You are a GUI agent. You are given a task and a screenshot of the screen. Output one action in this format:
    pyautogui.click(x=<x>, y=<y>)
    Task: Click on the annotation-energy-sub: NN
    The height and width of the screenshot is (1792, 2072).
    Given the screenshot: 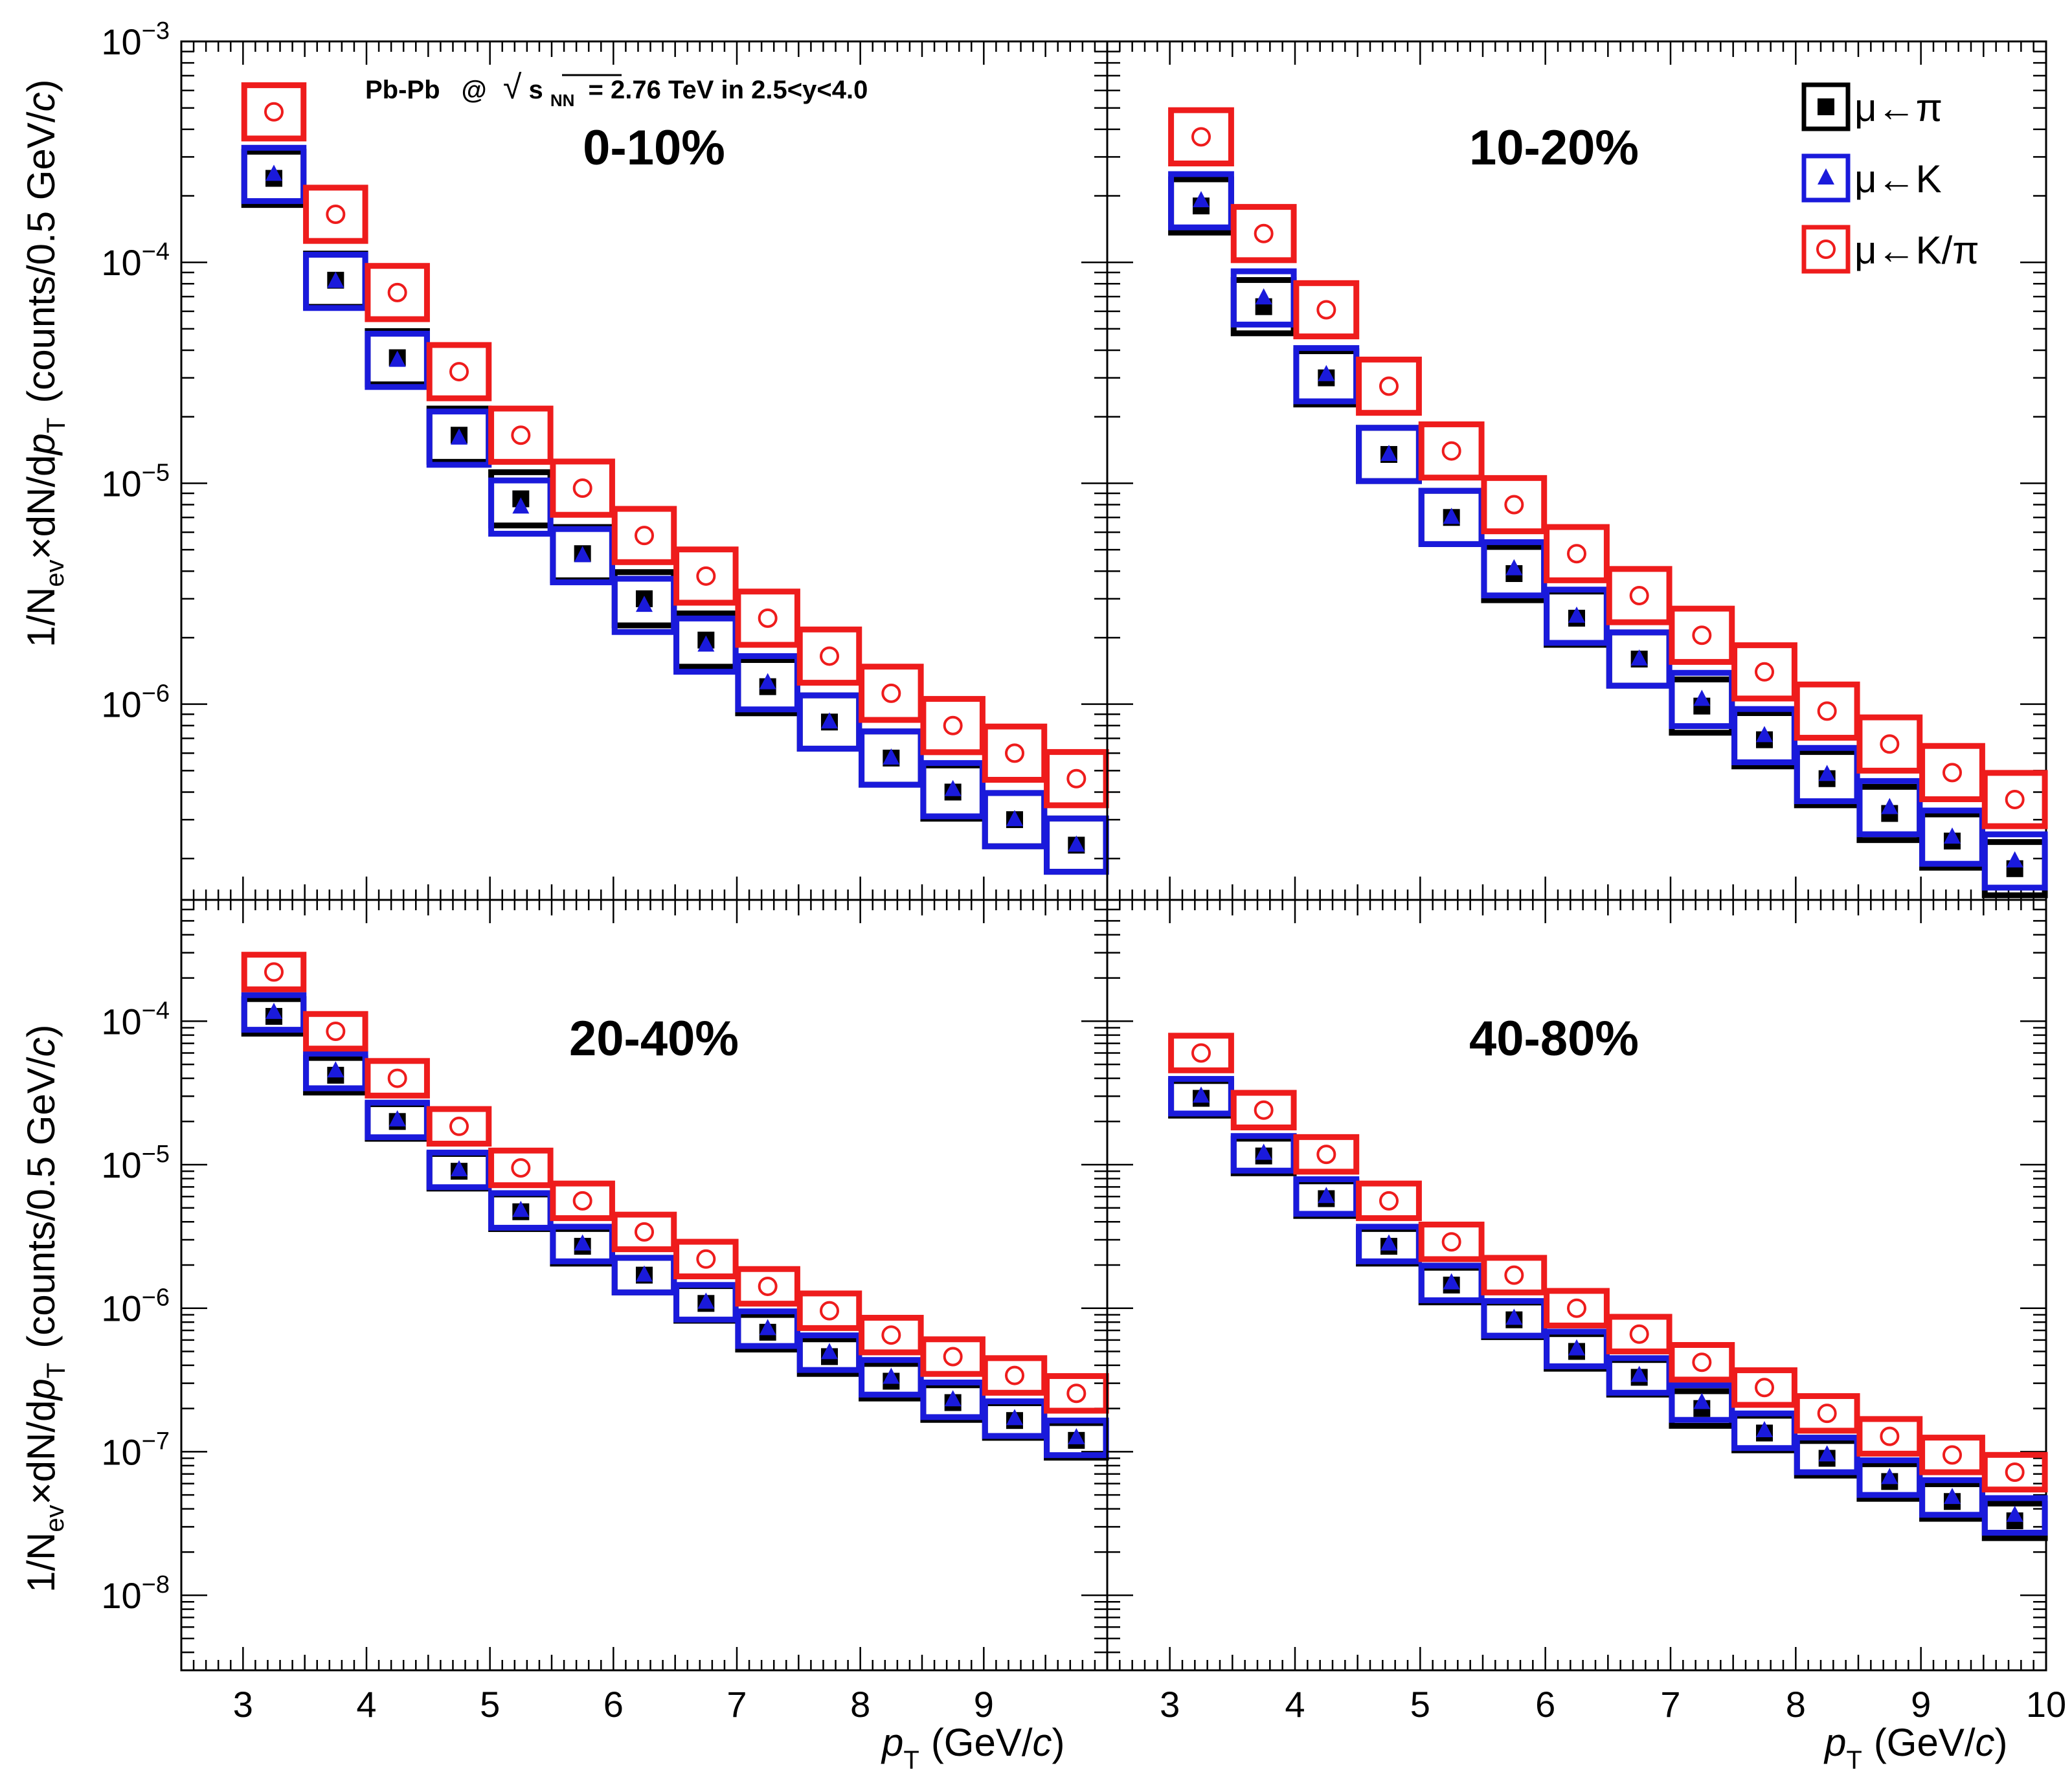 What is the action you would take?
    pyautogui.click(x=562, y=100)
    